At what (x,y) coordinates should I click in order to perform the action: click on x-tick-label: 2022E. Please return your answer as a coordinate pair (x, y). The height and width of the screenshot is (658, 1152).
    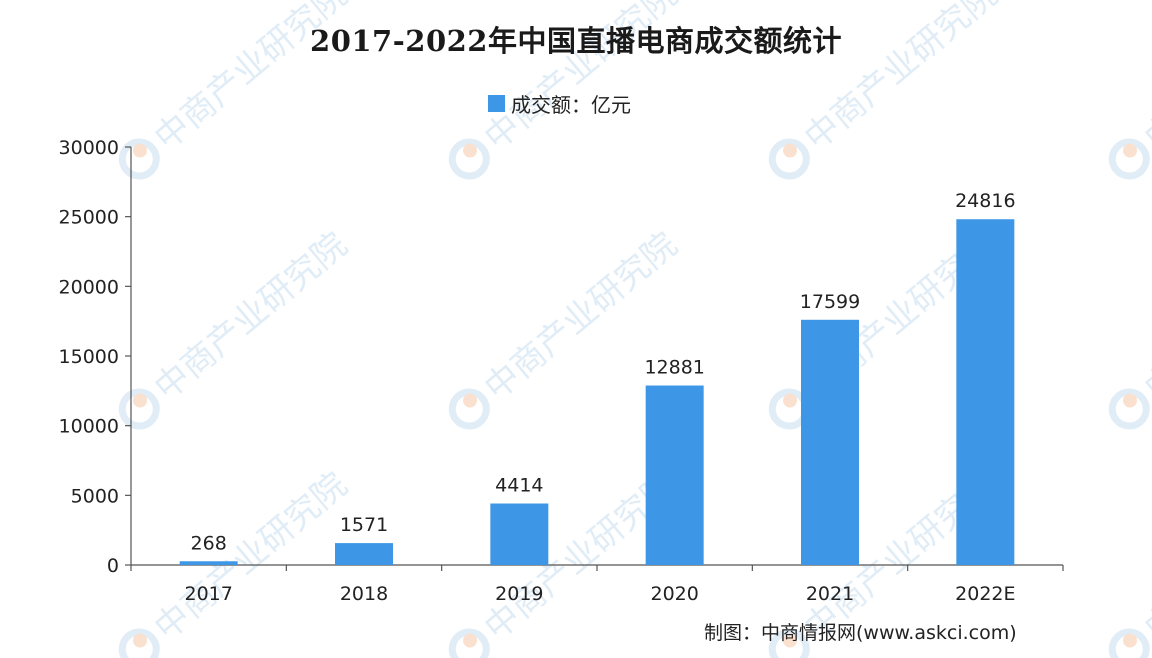
    Looking at the image, I should click on (985, 594).